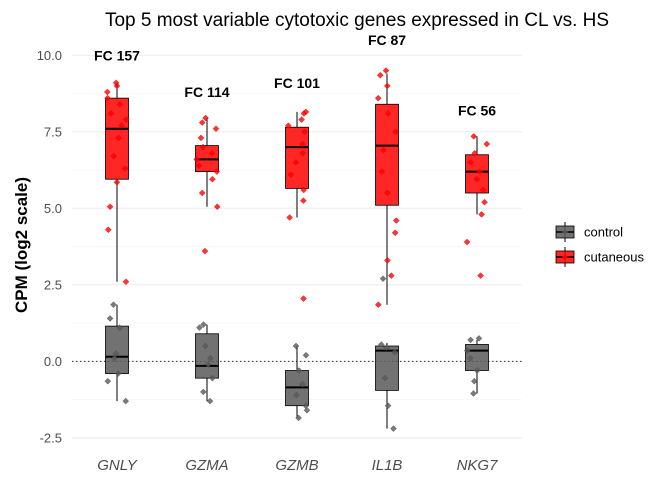 This screenshot has height=480, width=672. I want to click on fold-change-label: FC 87, so click(387, 40).